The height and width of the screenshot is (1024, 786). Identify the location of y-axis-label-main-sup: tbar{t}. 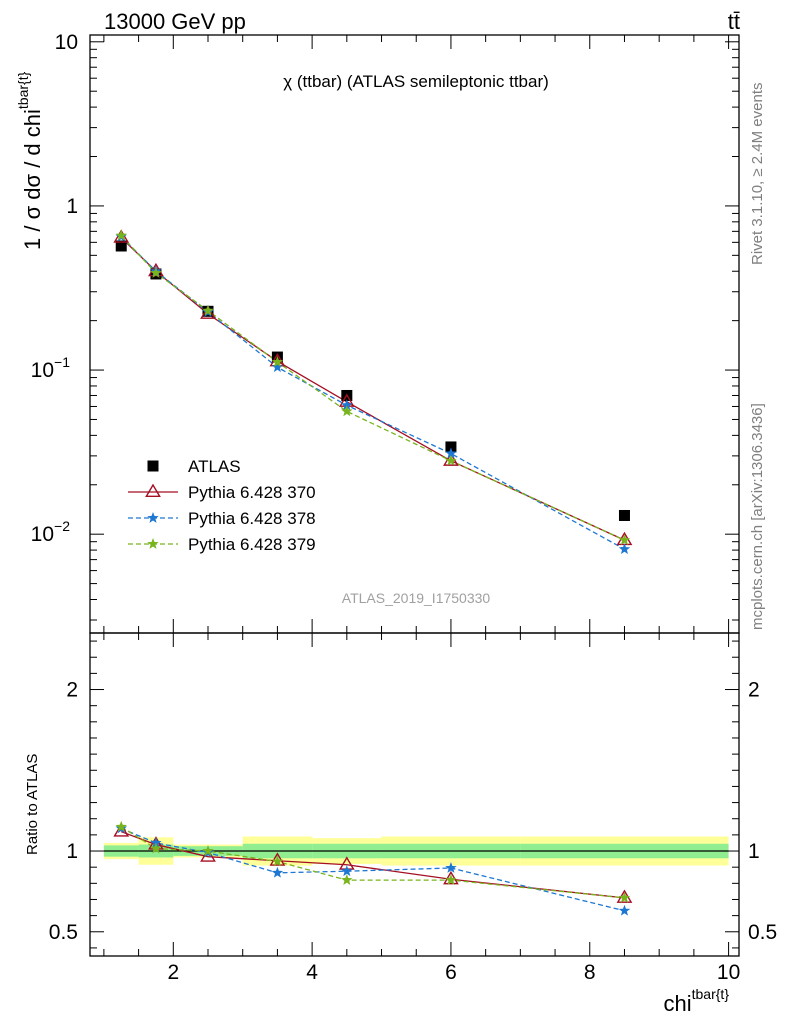
(23, 90).